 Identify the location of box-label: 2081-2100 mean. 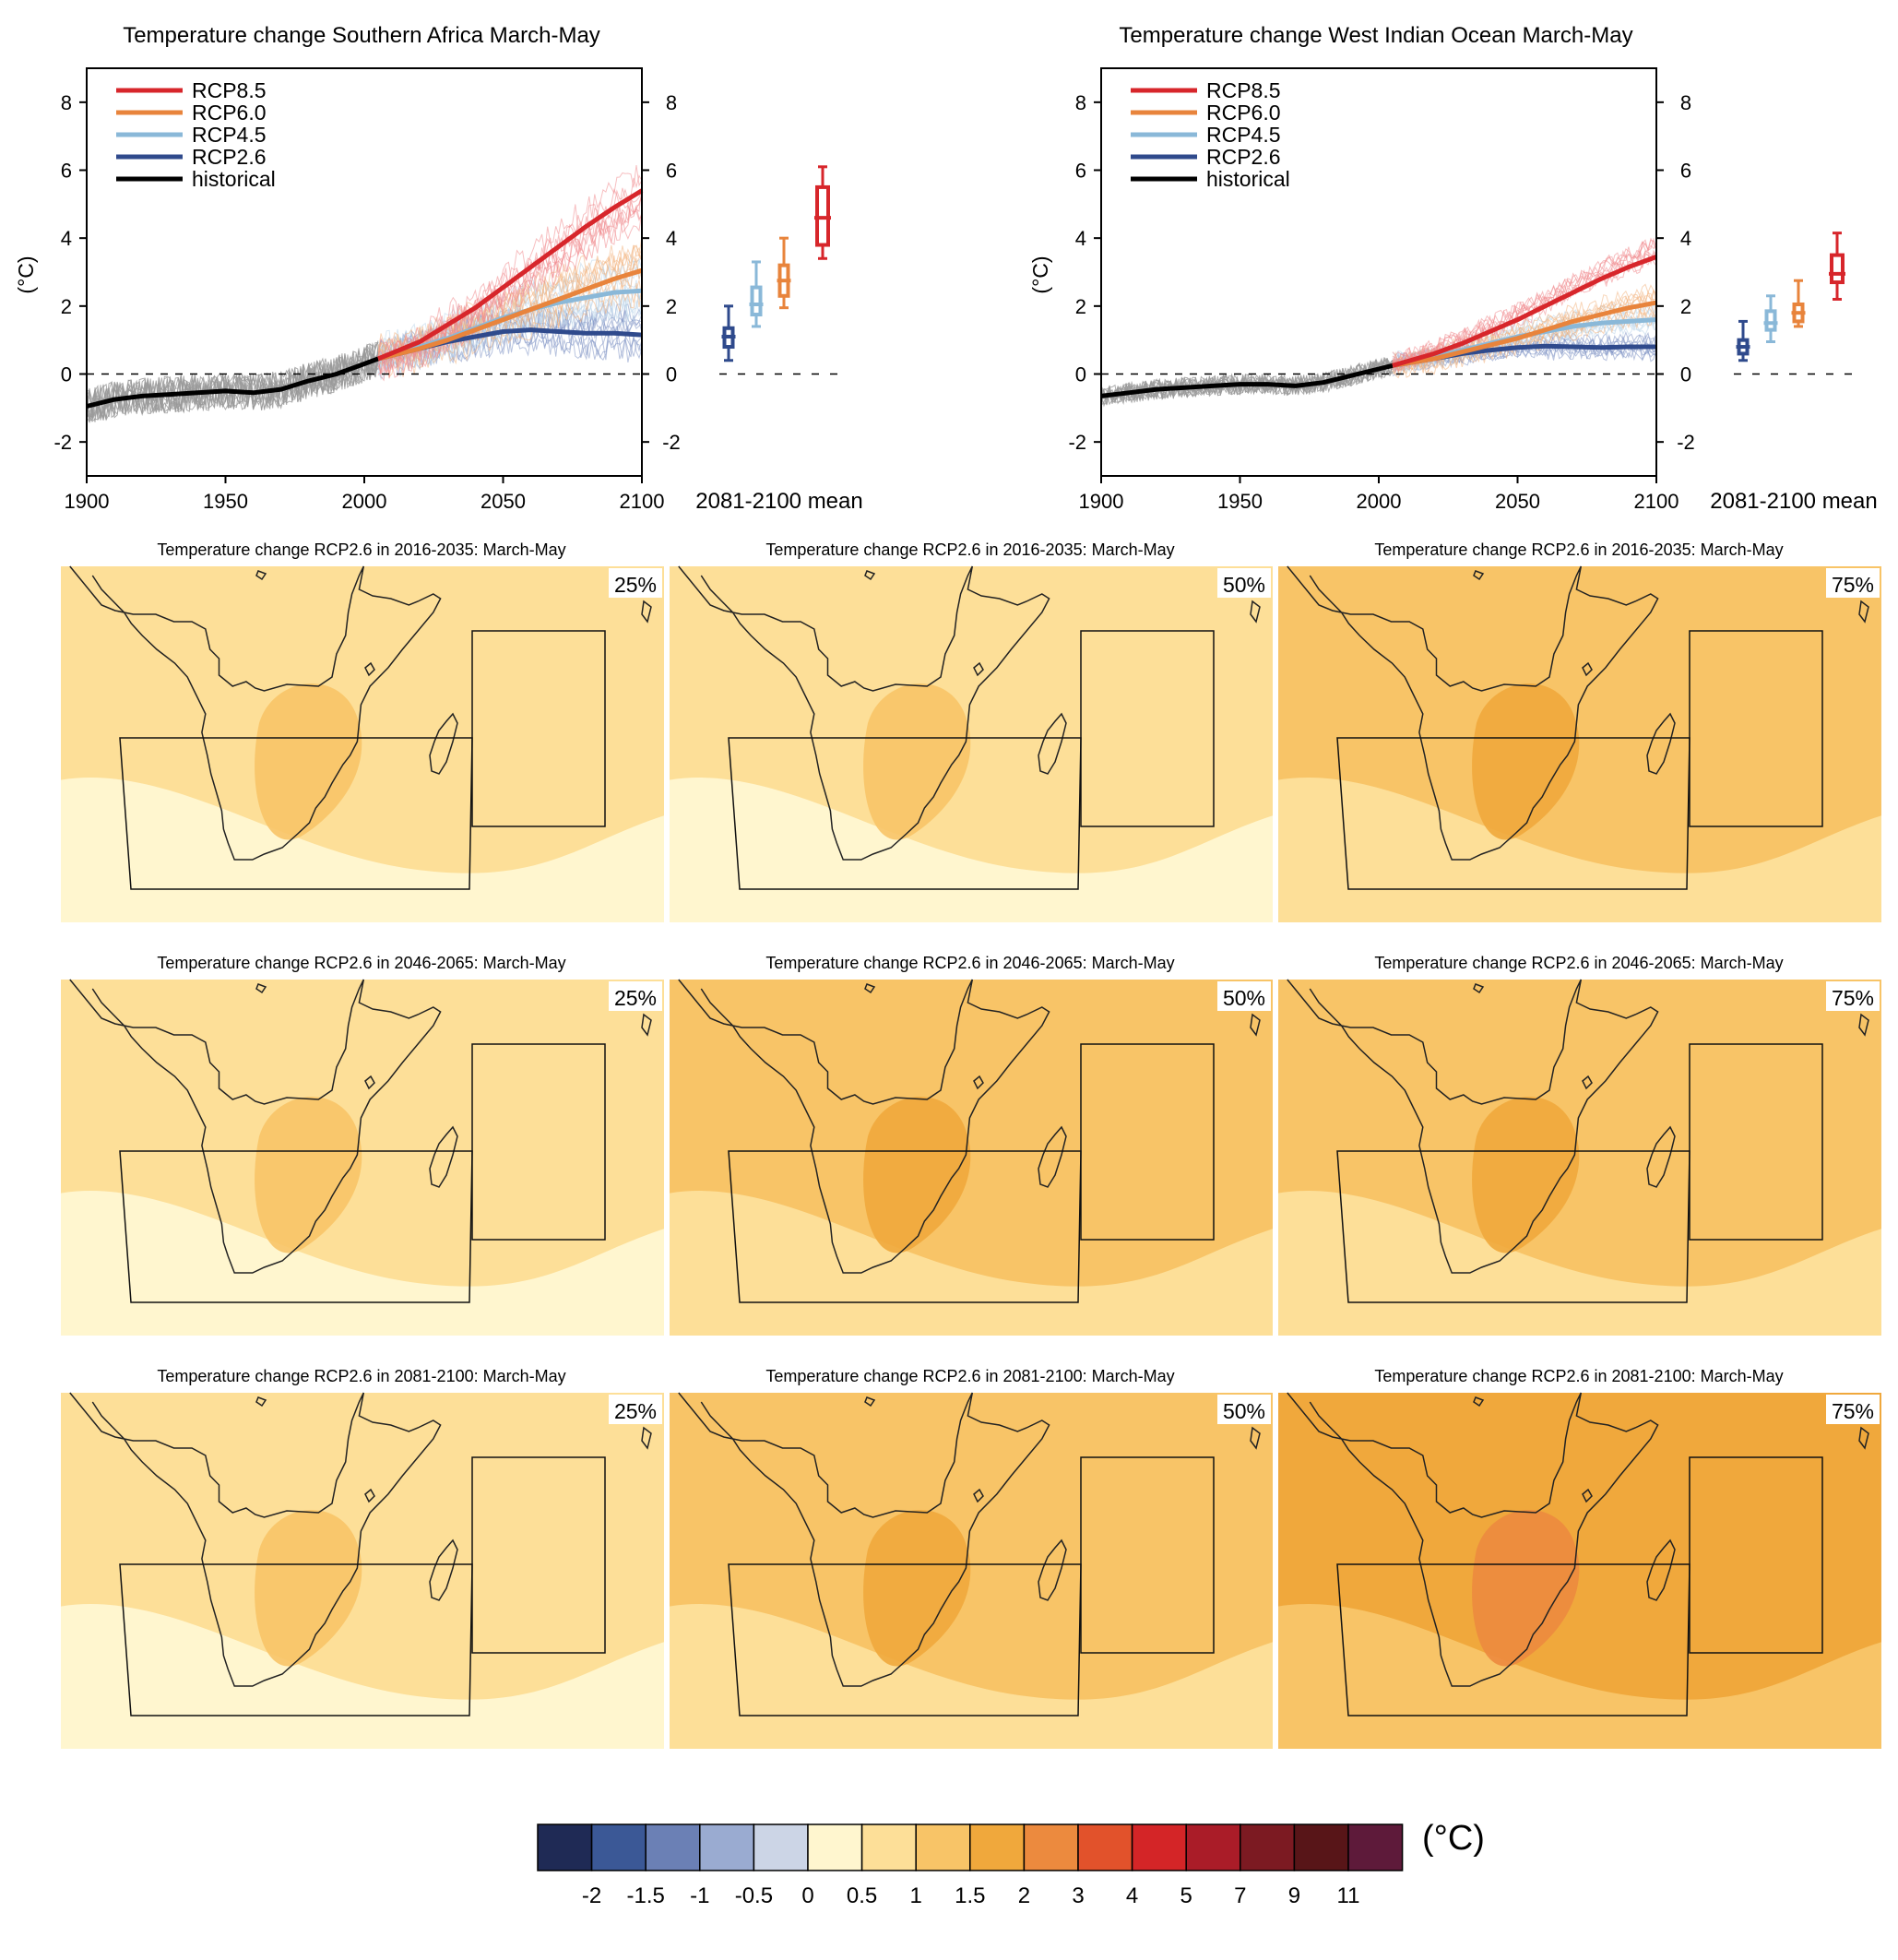
(1794, 501).